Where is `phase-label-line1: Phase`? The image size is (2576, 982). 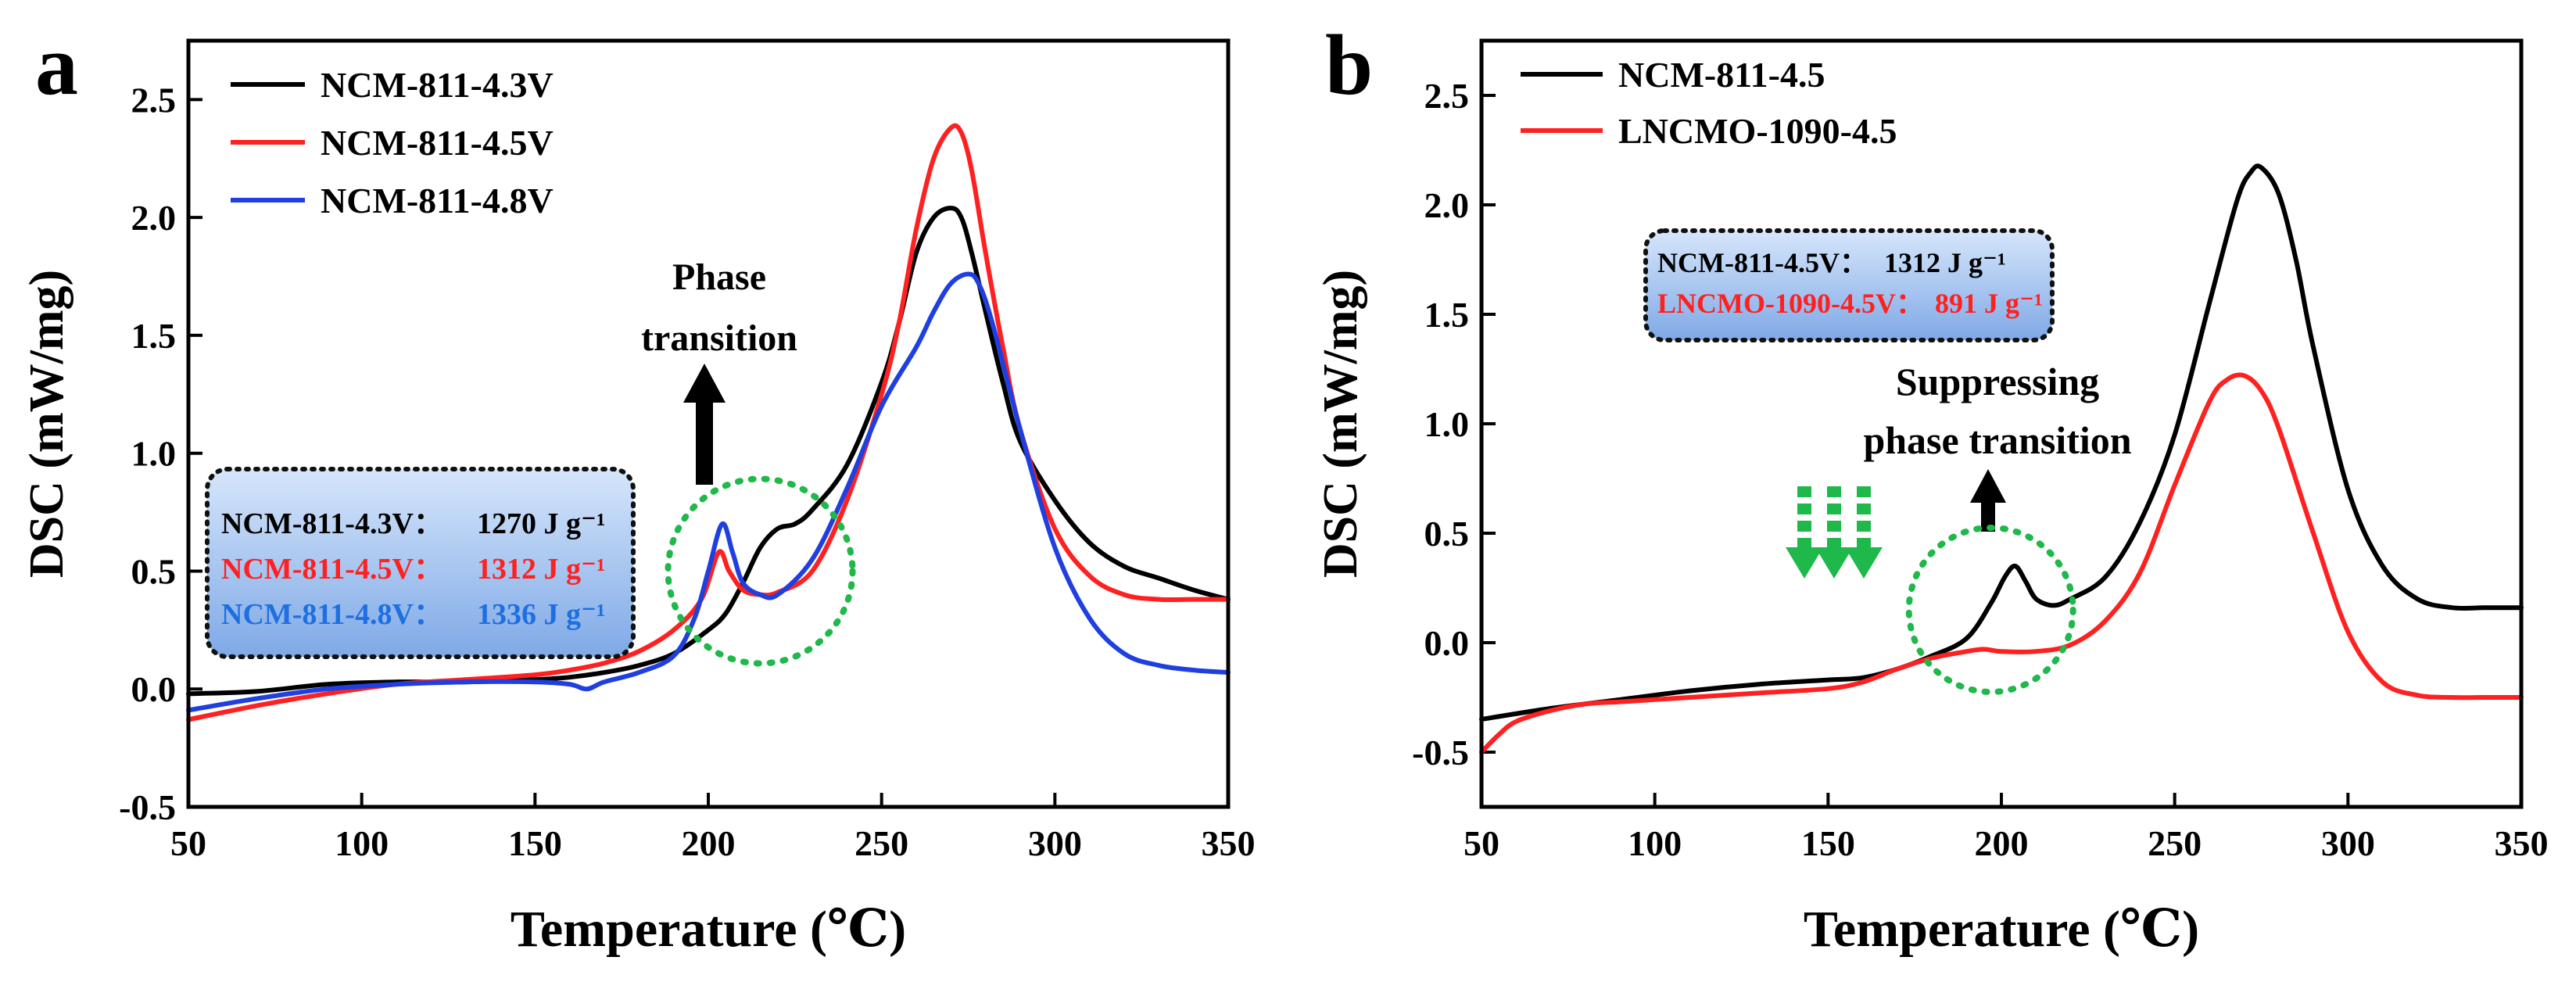
phase-label-line1: Phase is located at coordinates (719, 277).